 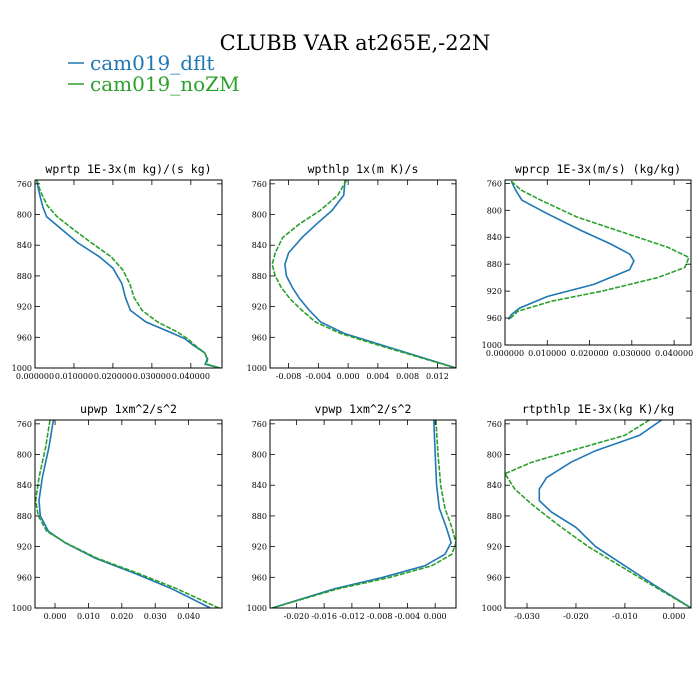 I want to click on x-tick-label: 0.004, so click(x=377, y=376).